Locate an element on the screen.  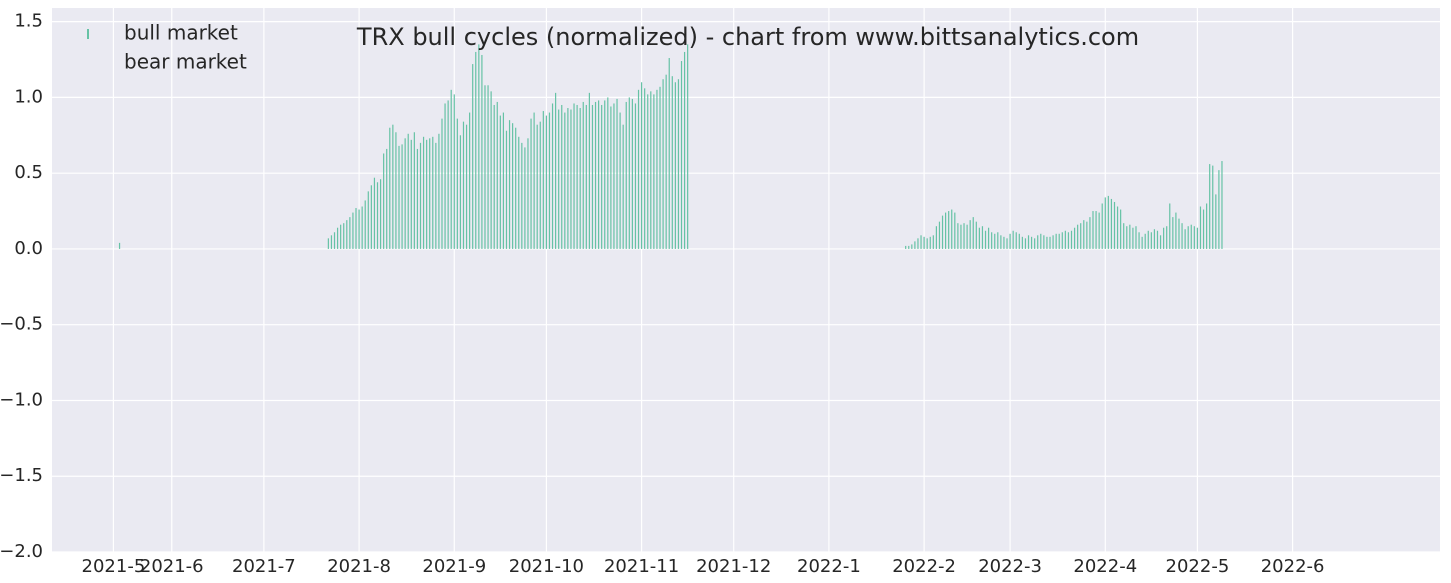
y-tick-label: 1.5 is located at coordinates (28, 21).